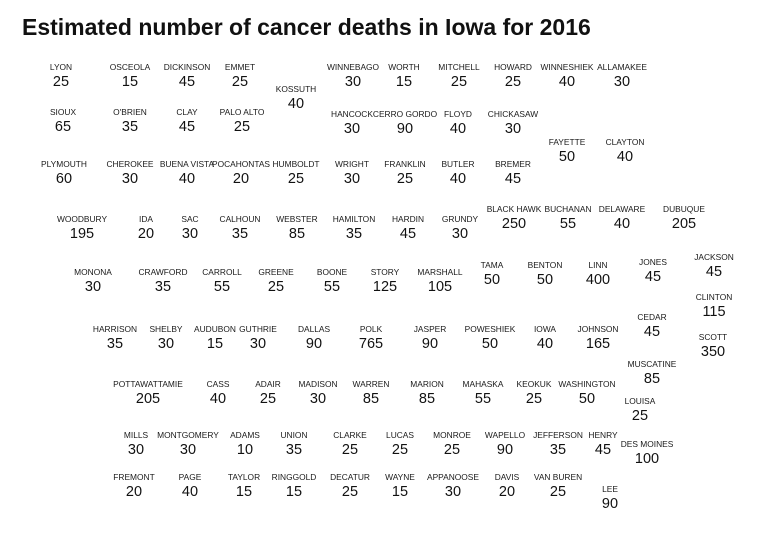 The height and width of the screenshot is (547, 768). I want to click on county-cedar, so click(652, 322).